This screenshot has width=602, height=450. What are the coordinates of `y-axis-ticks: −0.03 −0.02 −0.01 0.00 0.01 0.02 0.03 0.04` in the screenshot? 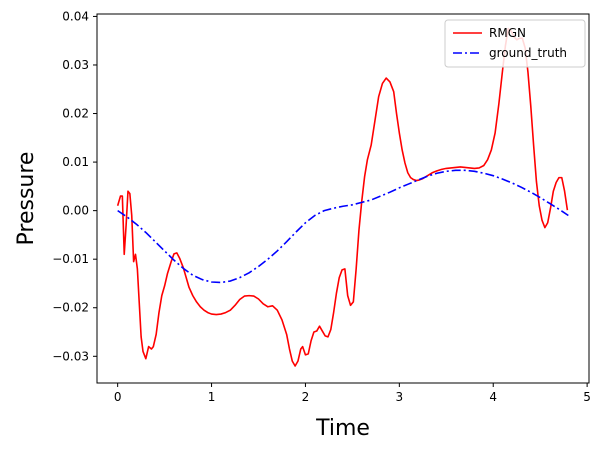 It's located at (74, 186).